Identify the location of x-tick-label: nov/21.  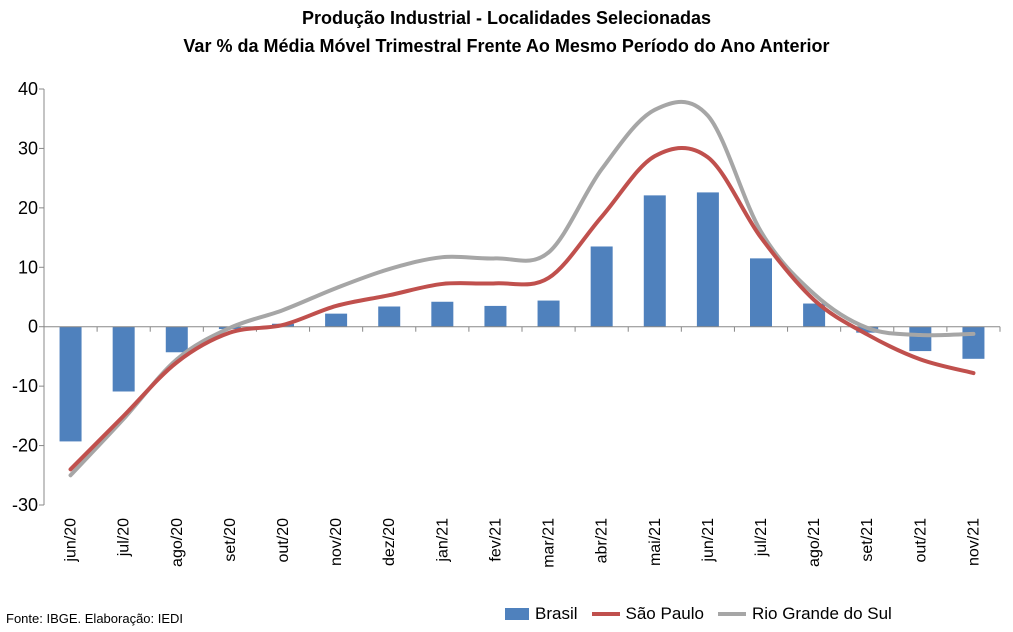
(973, 542).